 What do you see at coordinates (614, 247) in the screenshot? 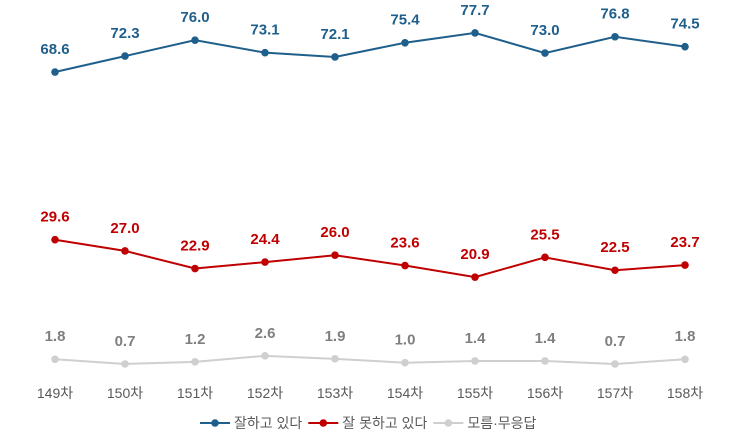
I see `data-label: 22.5` at bounding box center [614, 247].